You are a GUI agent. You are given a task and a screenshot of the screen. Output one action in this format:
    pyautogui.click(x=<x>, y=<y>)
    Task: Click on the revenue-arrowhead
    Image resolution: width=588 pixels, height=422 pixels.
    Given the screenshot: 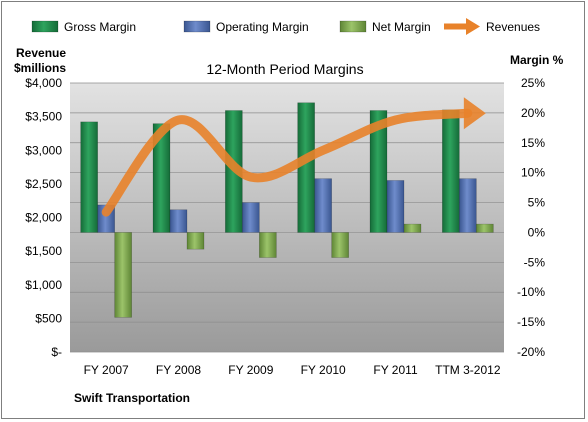 What is the action you would take?
    pyautogui.click(x=474, y=113)
    